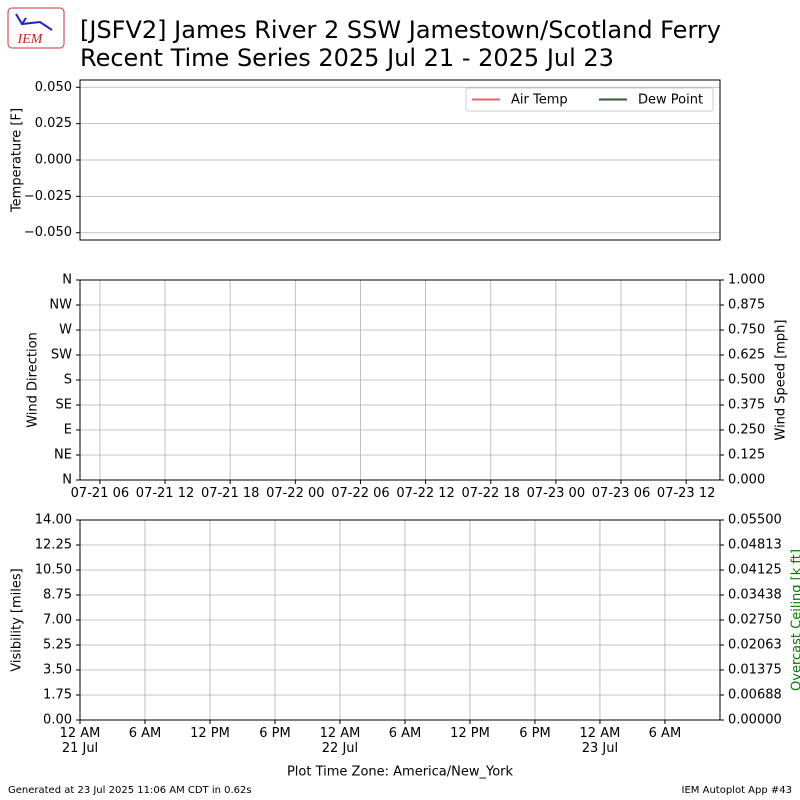 The height and width of the screenshot is (800, 800). I want to click on y-tick-label: 10.50, so click(53, 570).